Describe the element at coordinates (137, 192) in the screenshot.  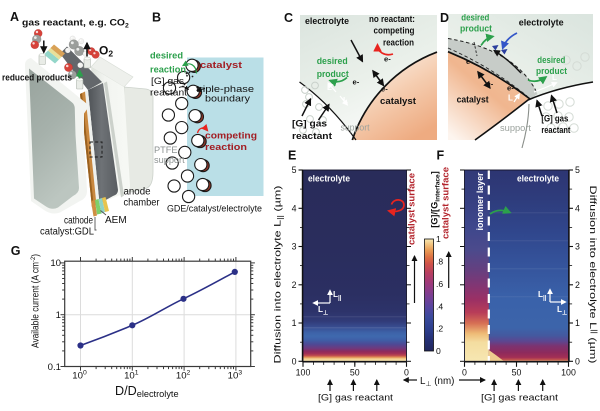
I see `svg-text: anode` at that location.